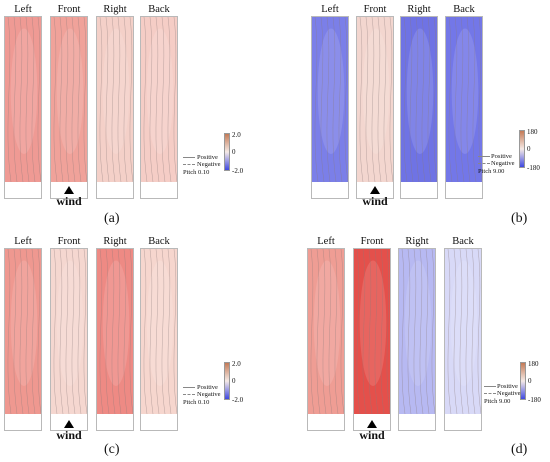 Image resolution: width=550 pixels, height=462 pixels. I want to click on panel-label: (c), so click(112, 449).